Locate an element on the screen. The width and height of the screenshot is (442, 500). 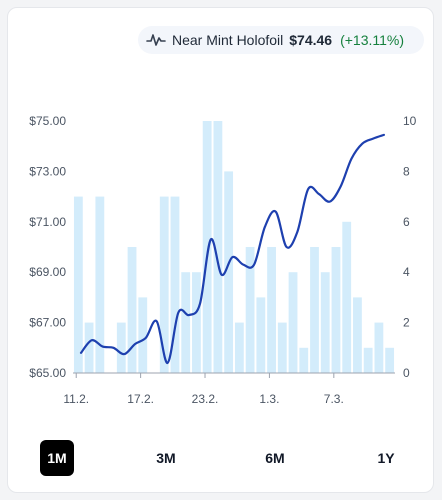
series-price: $74.46 is located at coordinates (311, 40).